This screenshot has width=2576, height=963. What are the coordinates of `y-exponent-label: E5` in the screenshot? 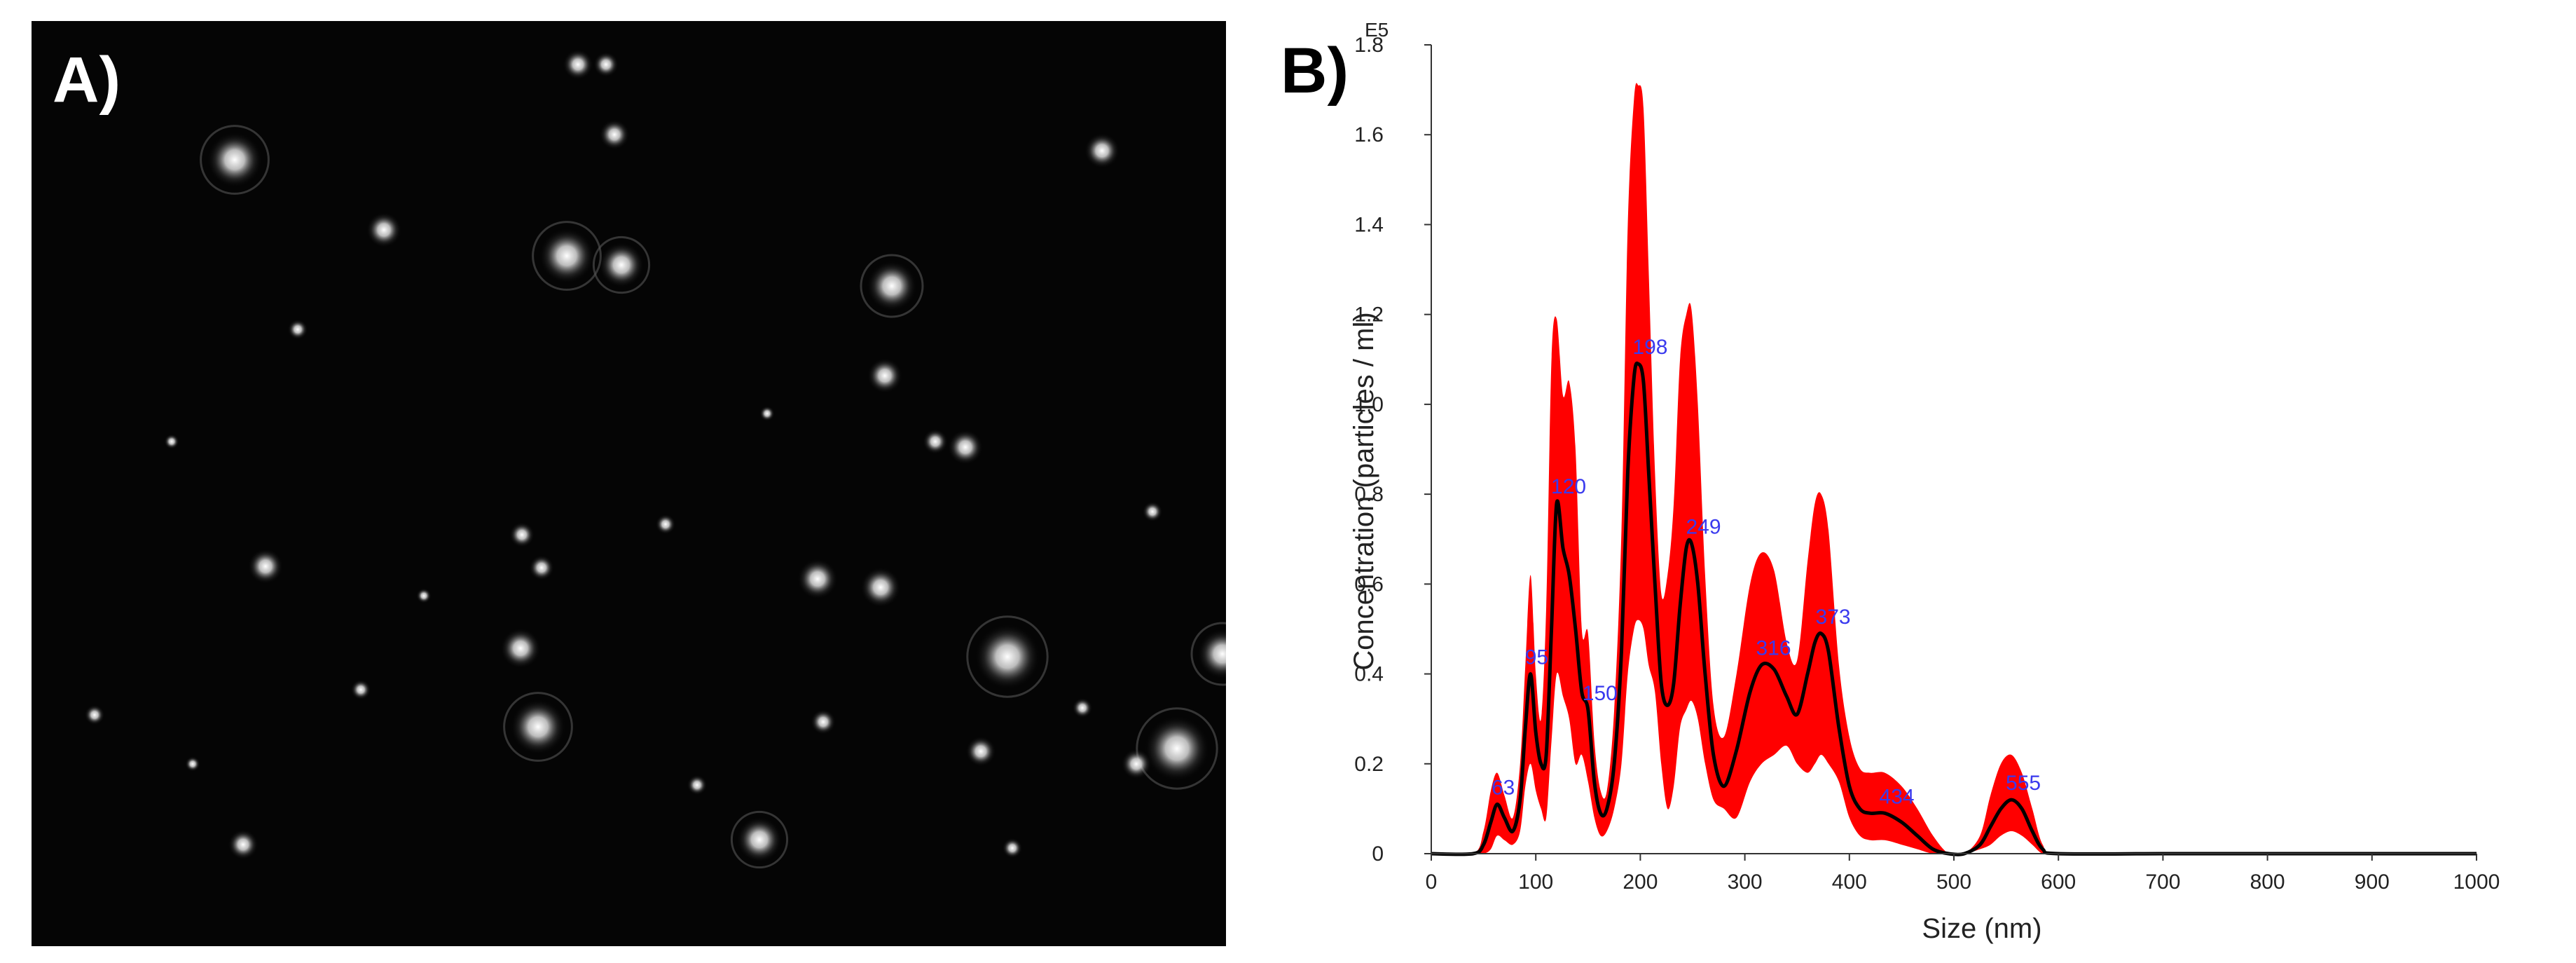 It's located at (1377, 30).